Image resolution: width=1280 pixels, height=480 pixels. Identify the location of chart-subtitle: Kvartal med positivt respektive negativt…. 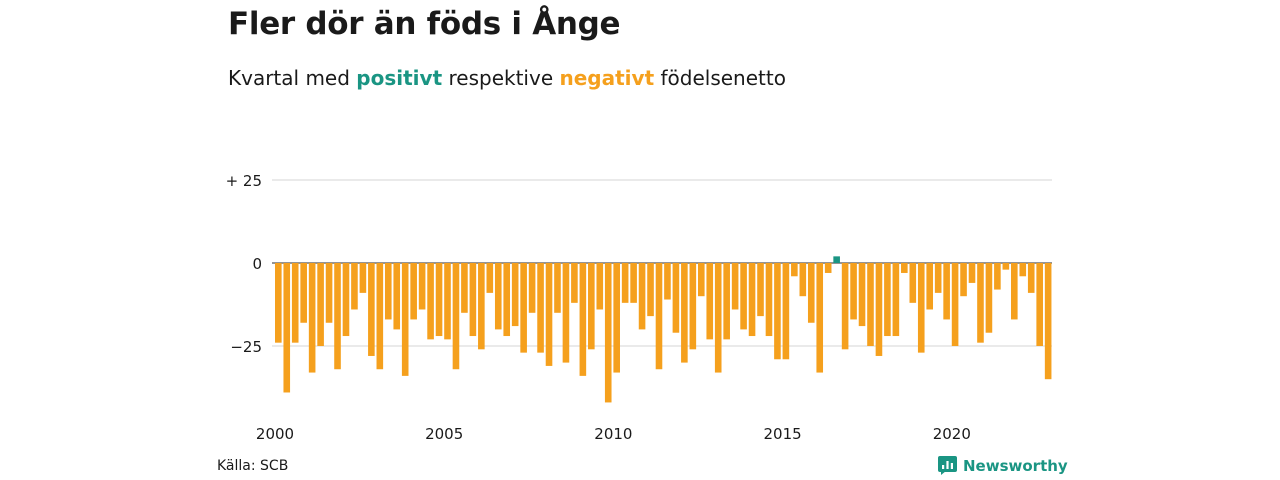
(507, 78).